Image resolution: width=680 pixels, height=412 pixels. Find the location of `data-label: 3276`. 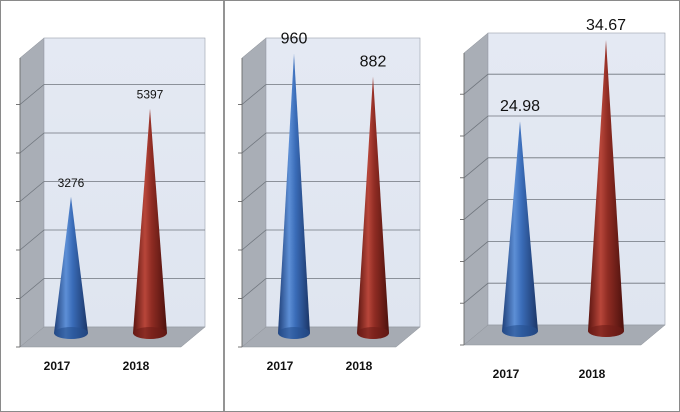

data-label: 3276 is located at coordinates (71, 183).